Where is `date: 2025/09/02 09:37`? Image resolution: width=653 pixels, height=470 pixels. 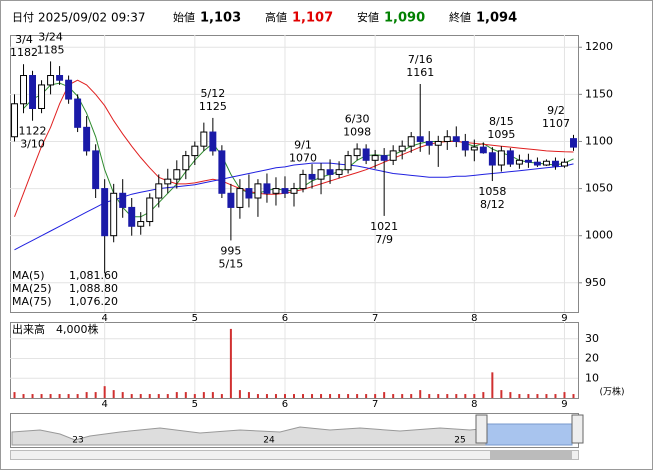 date: 2025/09/02 09:37 is located at coordinates (92, 18).